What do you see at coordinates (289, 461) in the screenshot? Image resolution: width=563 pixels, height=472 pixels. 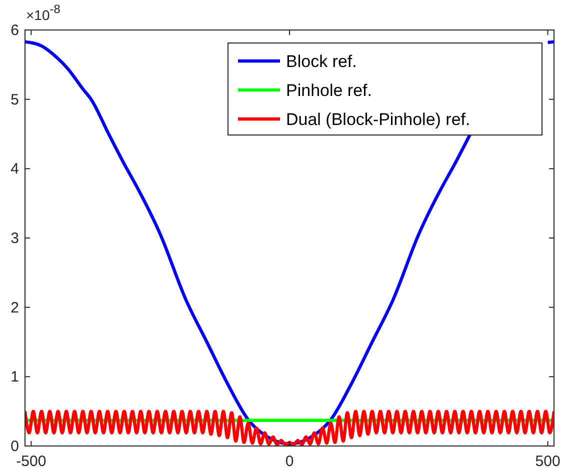 I see `x-tick-label: 0` at bounding box center [289, 461].